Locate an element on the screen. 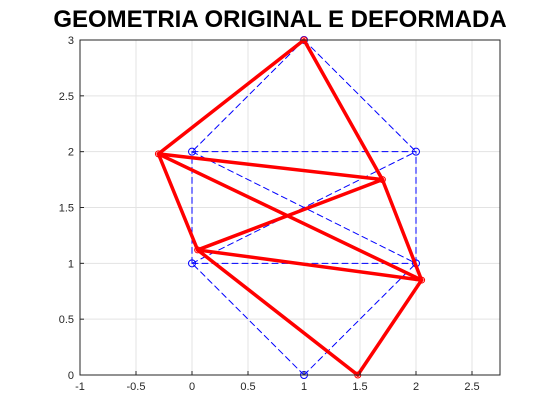  y-tick-label: 3 is located at coordinates (71, 41).